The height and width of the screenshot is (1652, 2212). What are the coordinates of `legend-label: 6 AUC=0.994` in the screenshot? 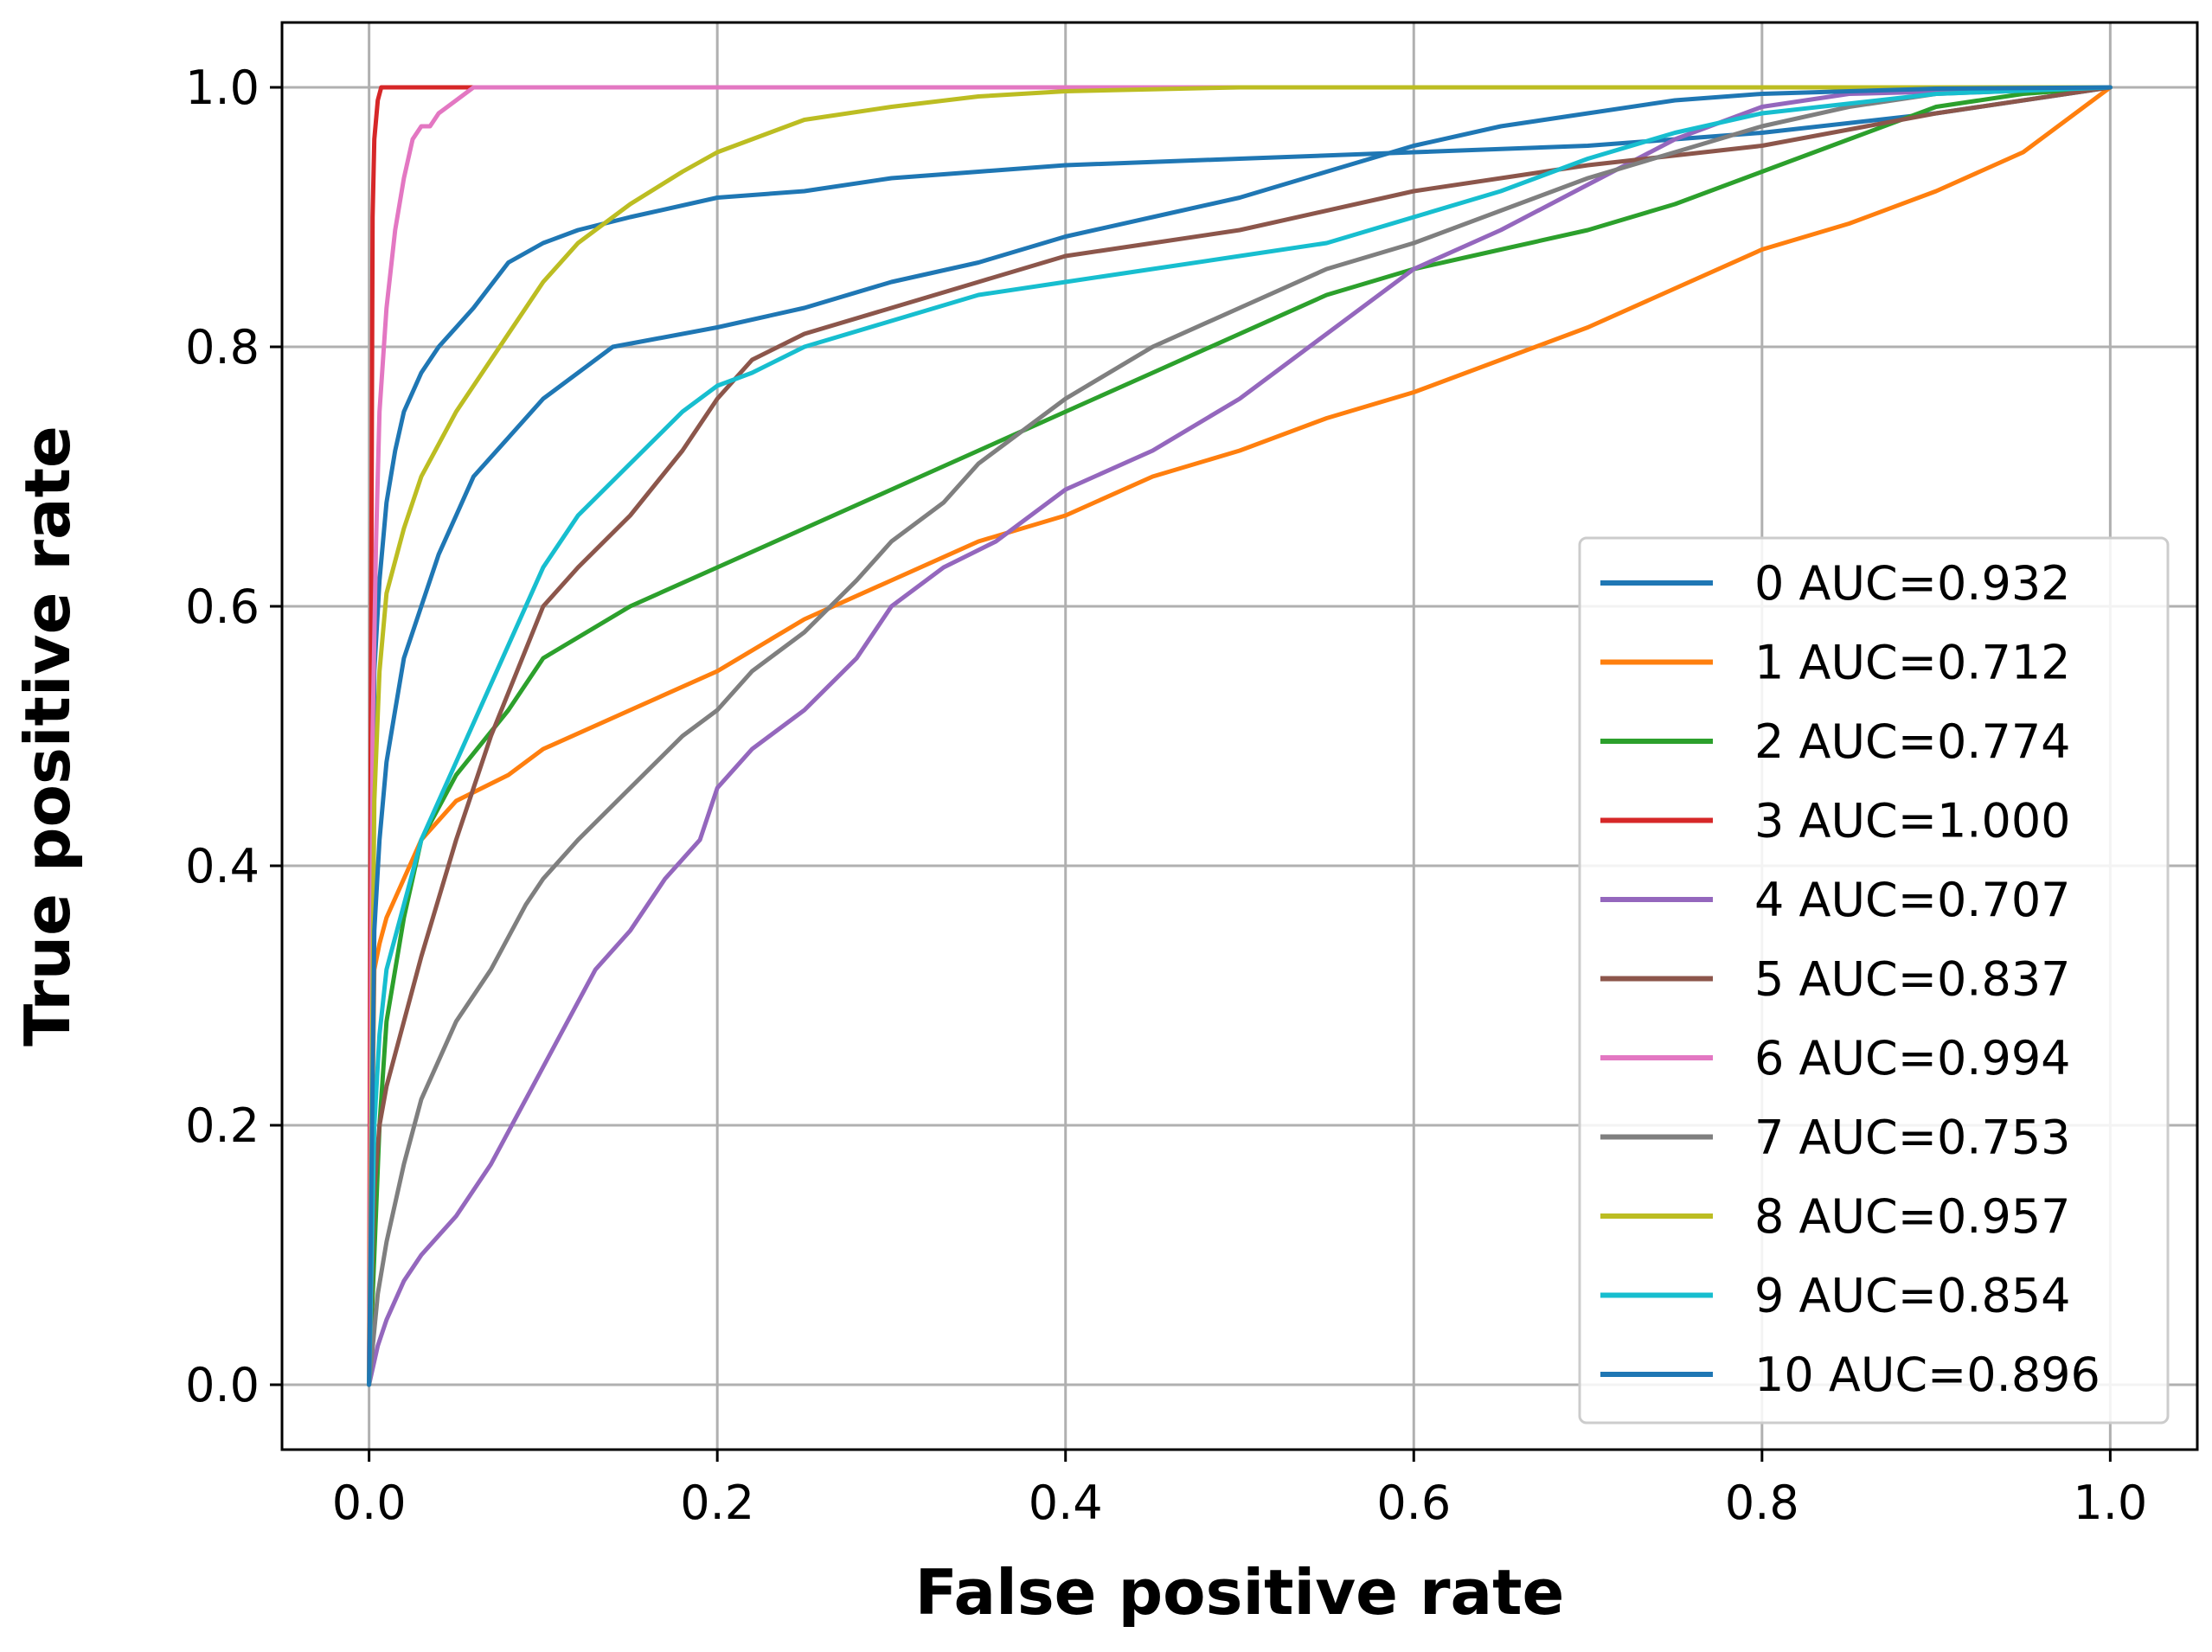 It's located at (1913, 1058).